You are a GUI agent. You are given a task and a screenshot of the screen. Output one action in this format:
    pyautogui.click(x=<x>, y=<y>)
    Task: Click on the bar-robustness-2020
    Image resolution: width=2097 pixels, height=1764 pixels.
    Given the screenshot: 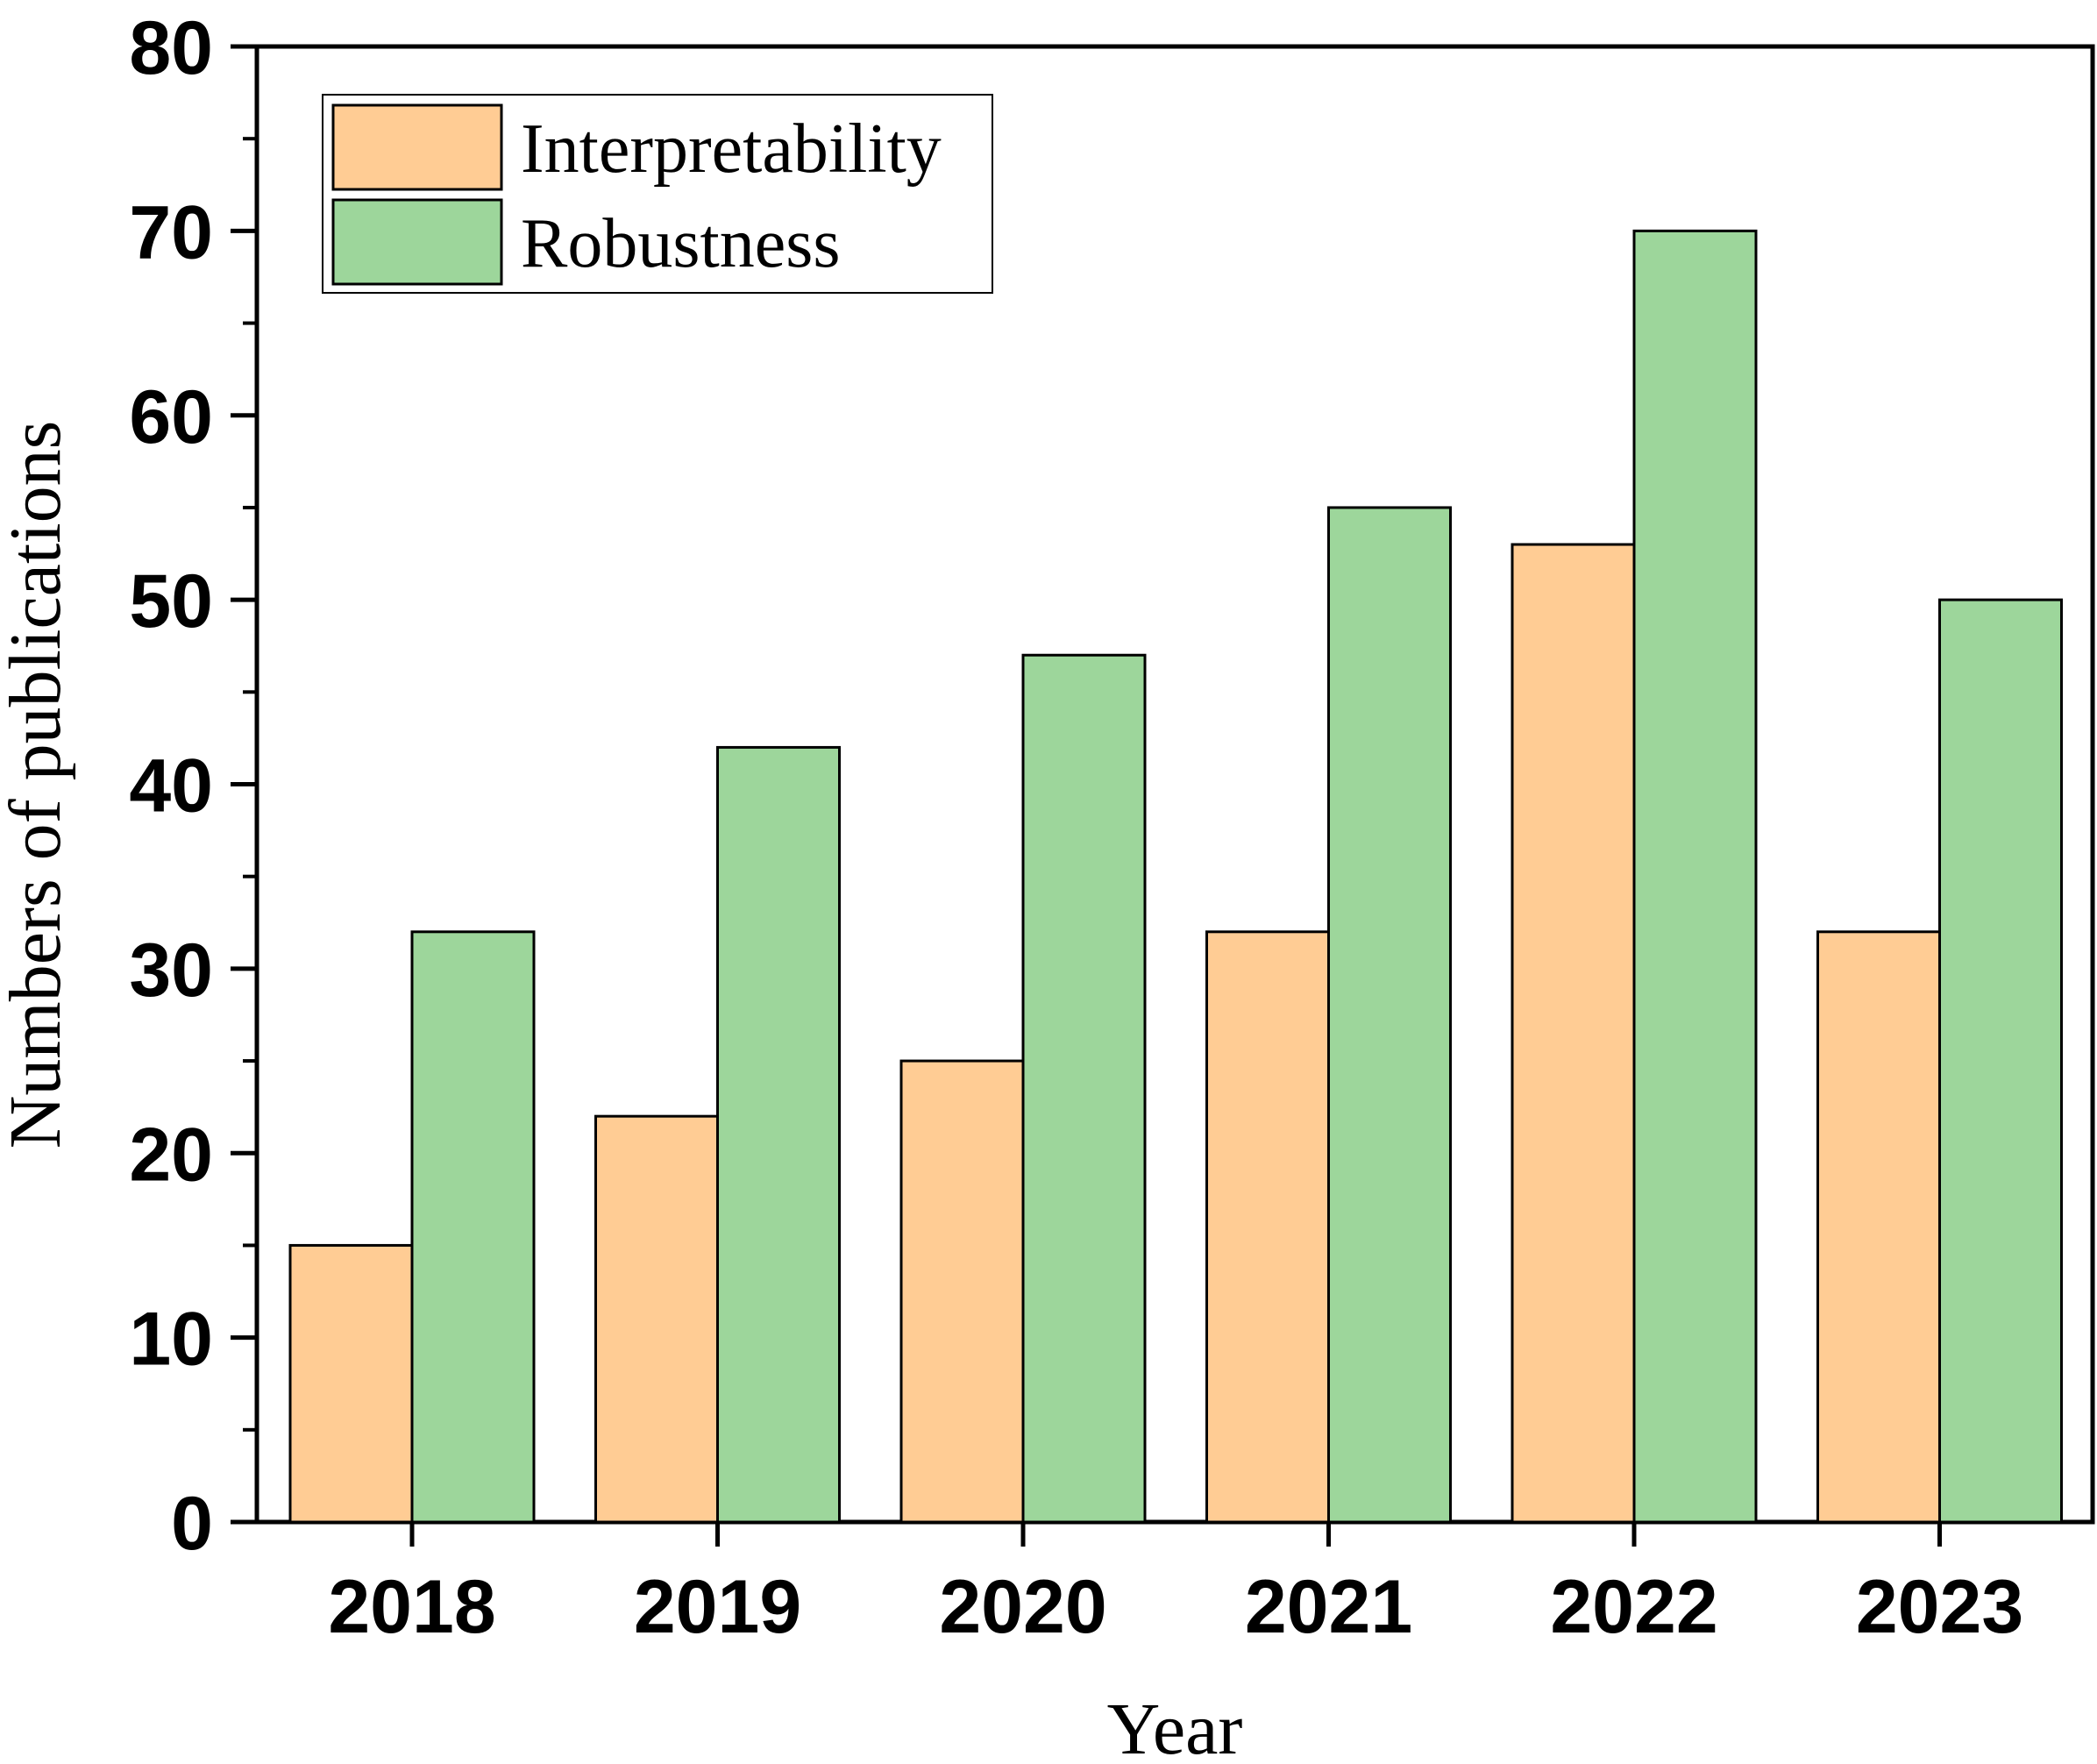 What is the action you would take?
    pyautogui.click(x=1084, y=1088)
    